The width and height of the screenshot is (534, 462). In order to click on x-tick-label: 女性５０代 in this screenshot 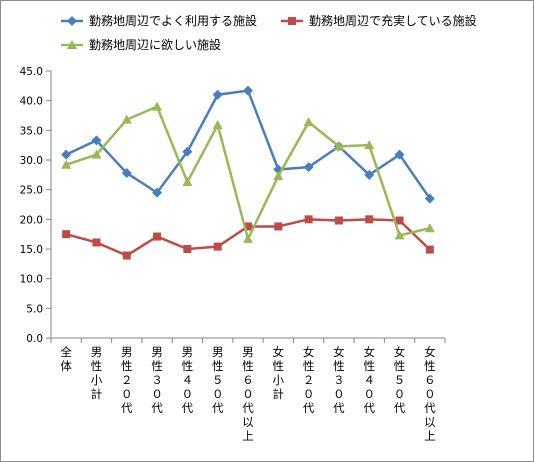, I will do `click(400, 380)`.